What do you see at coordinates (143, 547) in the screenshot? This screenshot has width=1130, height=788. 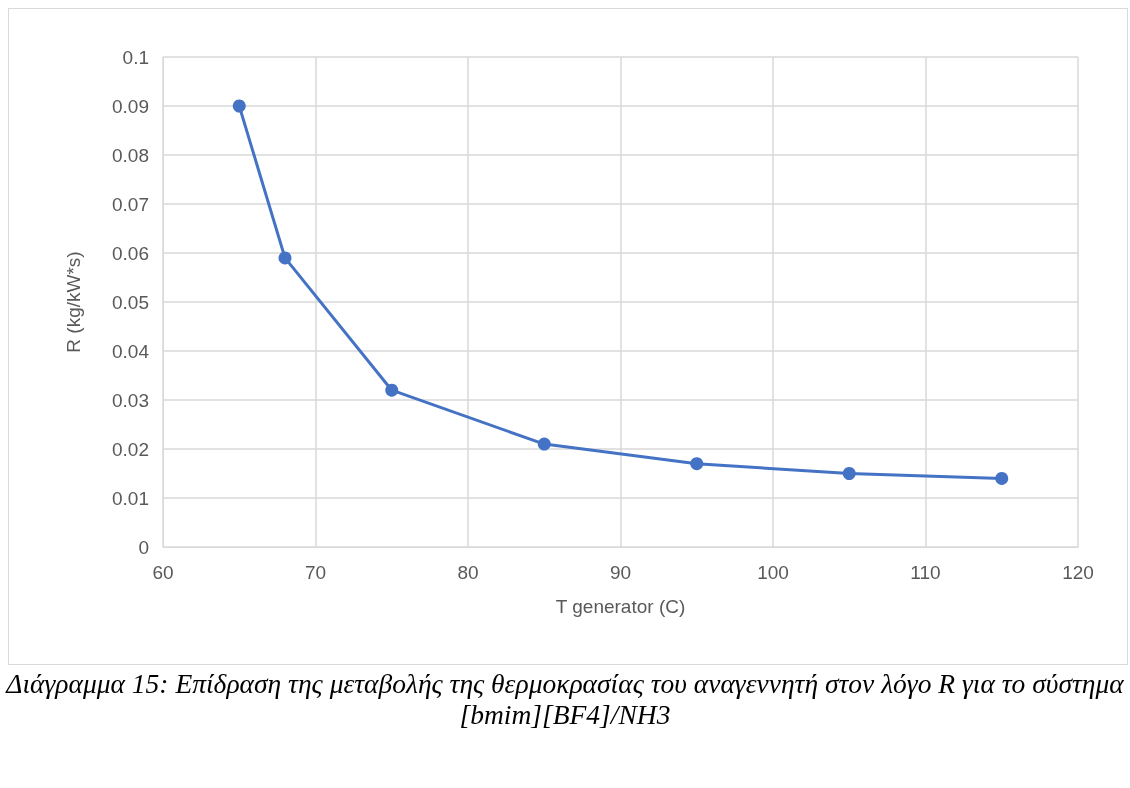 I see `y-tick-label: 0` at bounding box center [143, 547].